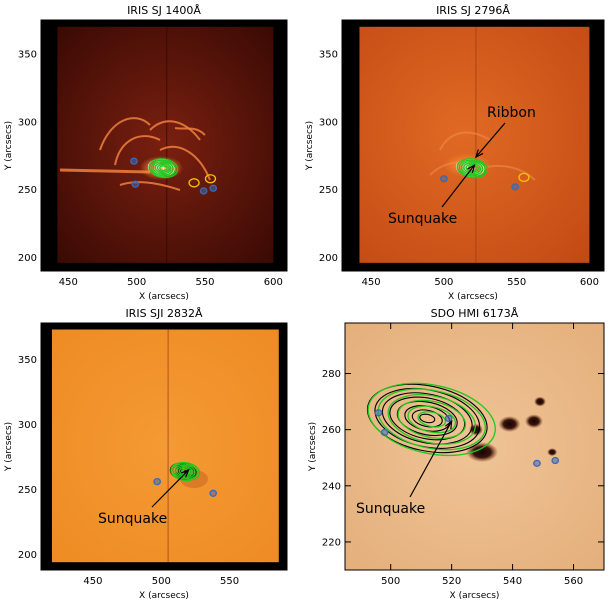 The image size is (612, 605). I want to click on panel-title: IRIS SJ 1400Å, so click(164, 10).